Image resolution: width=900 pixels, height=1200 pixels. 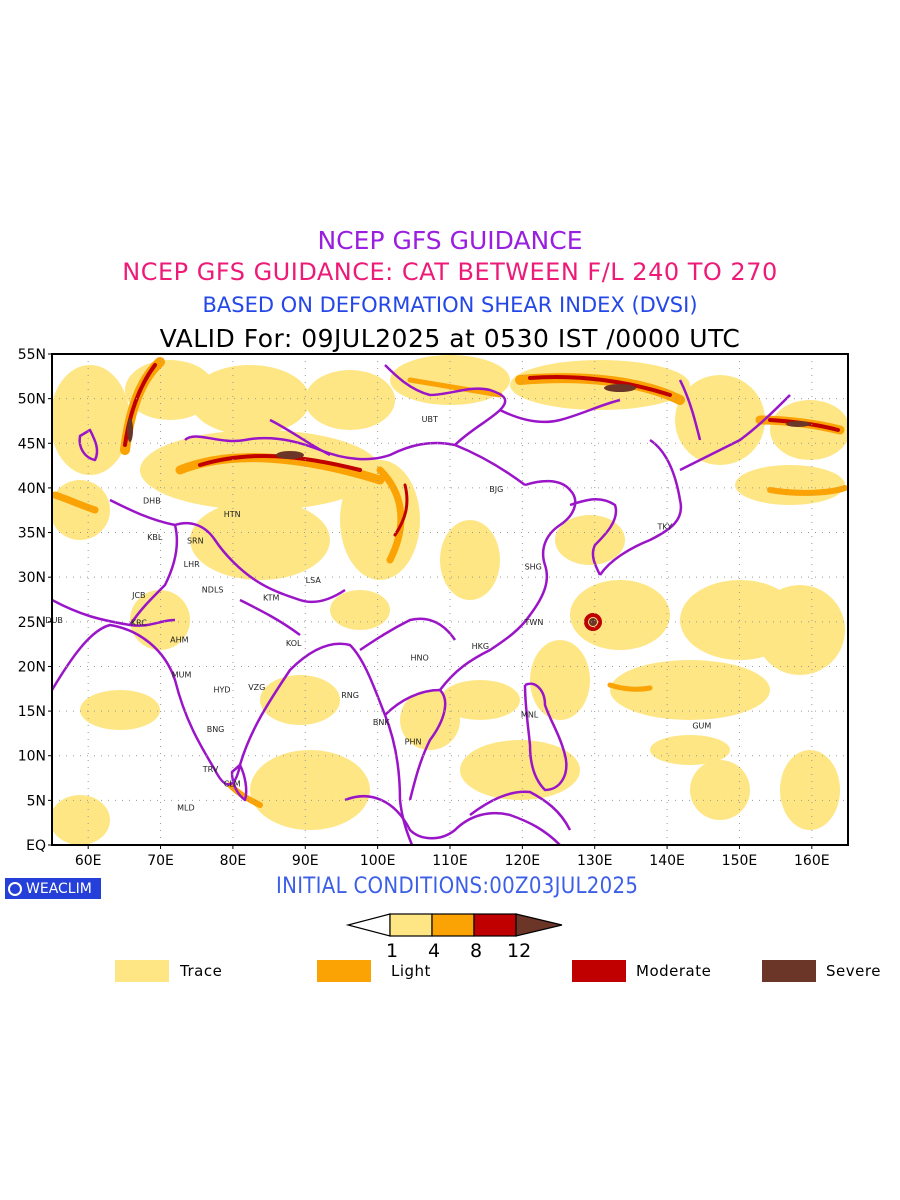 What do you see at coordinates (476, 951) in the screenshot?
I see `colorbar-tick-8: 8` at bounding box center [476, 951].